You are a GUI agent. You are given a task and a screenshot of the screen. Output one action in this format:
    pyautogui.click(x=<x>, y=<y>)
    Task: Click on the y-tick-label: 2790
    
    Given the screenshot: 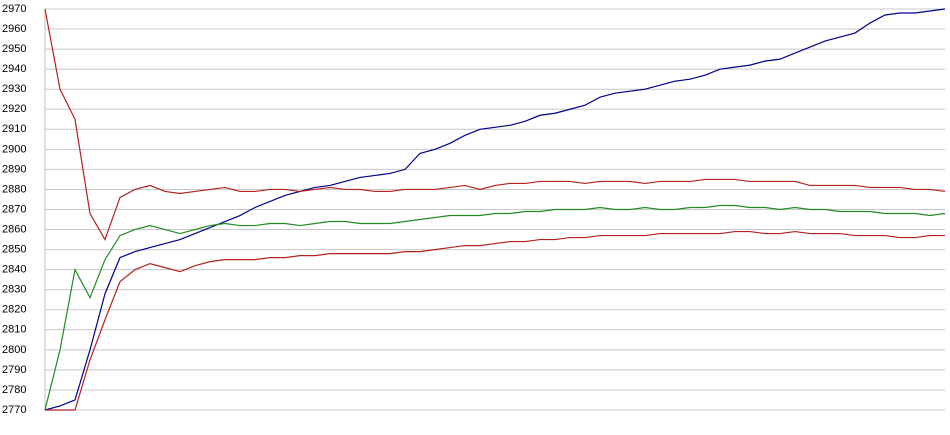 What is the action you would take?
    pyautogui.click(x=14, y=370)
    